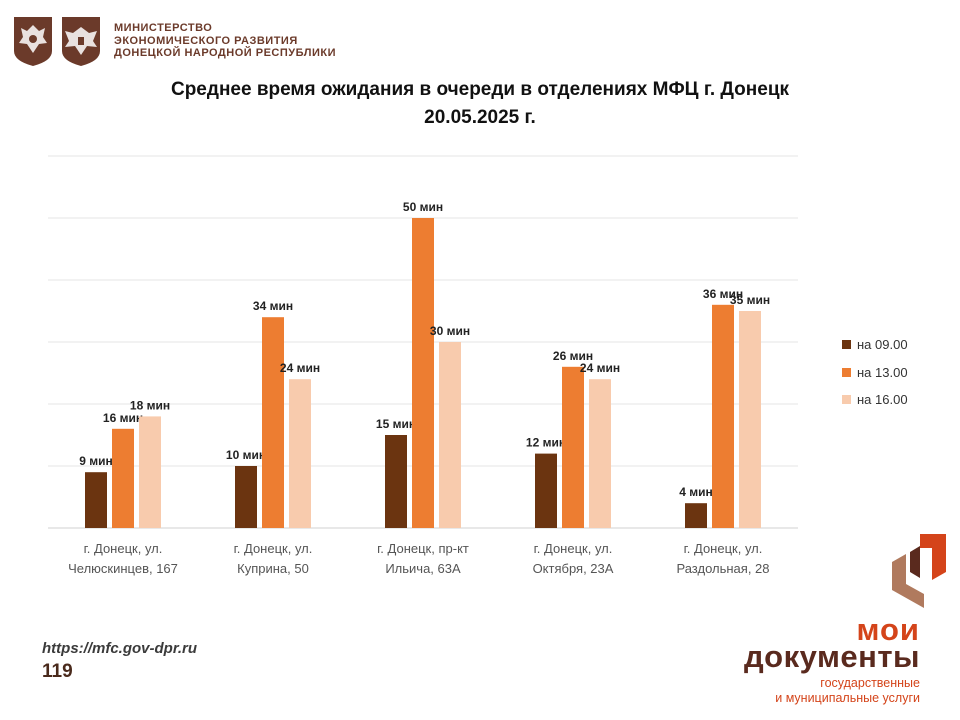  I want to click on data-label: 18 мин, so click(150, 405).